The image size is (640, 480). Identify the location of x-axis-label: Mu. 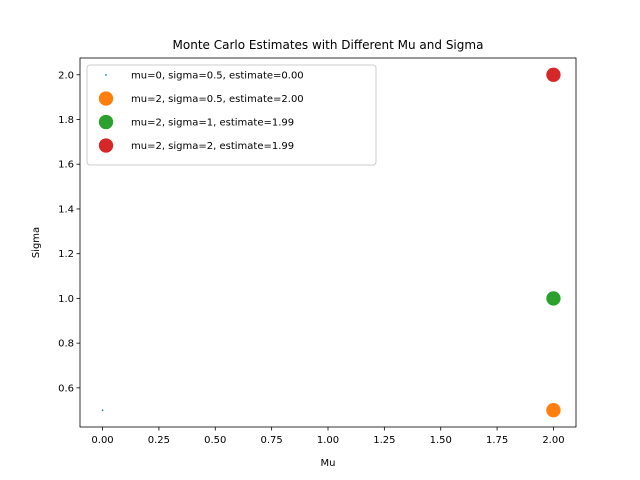
(328, 463).